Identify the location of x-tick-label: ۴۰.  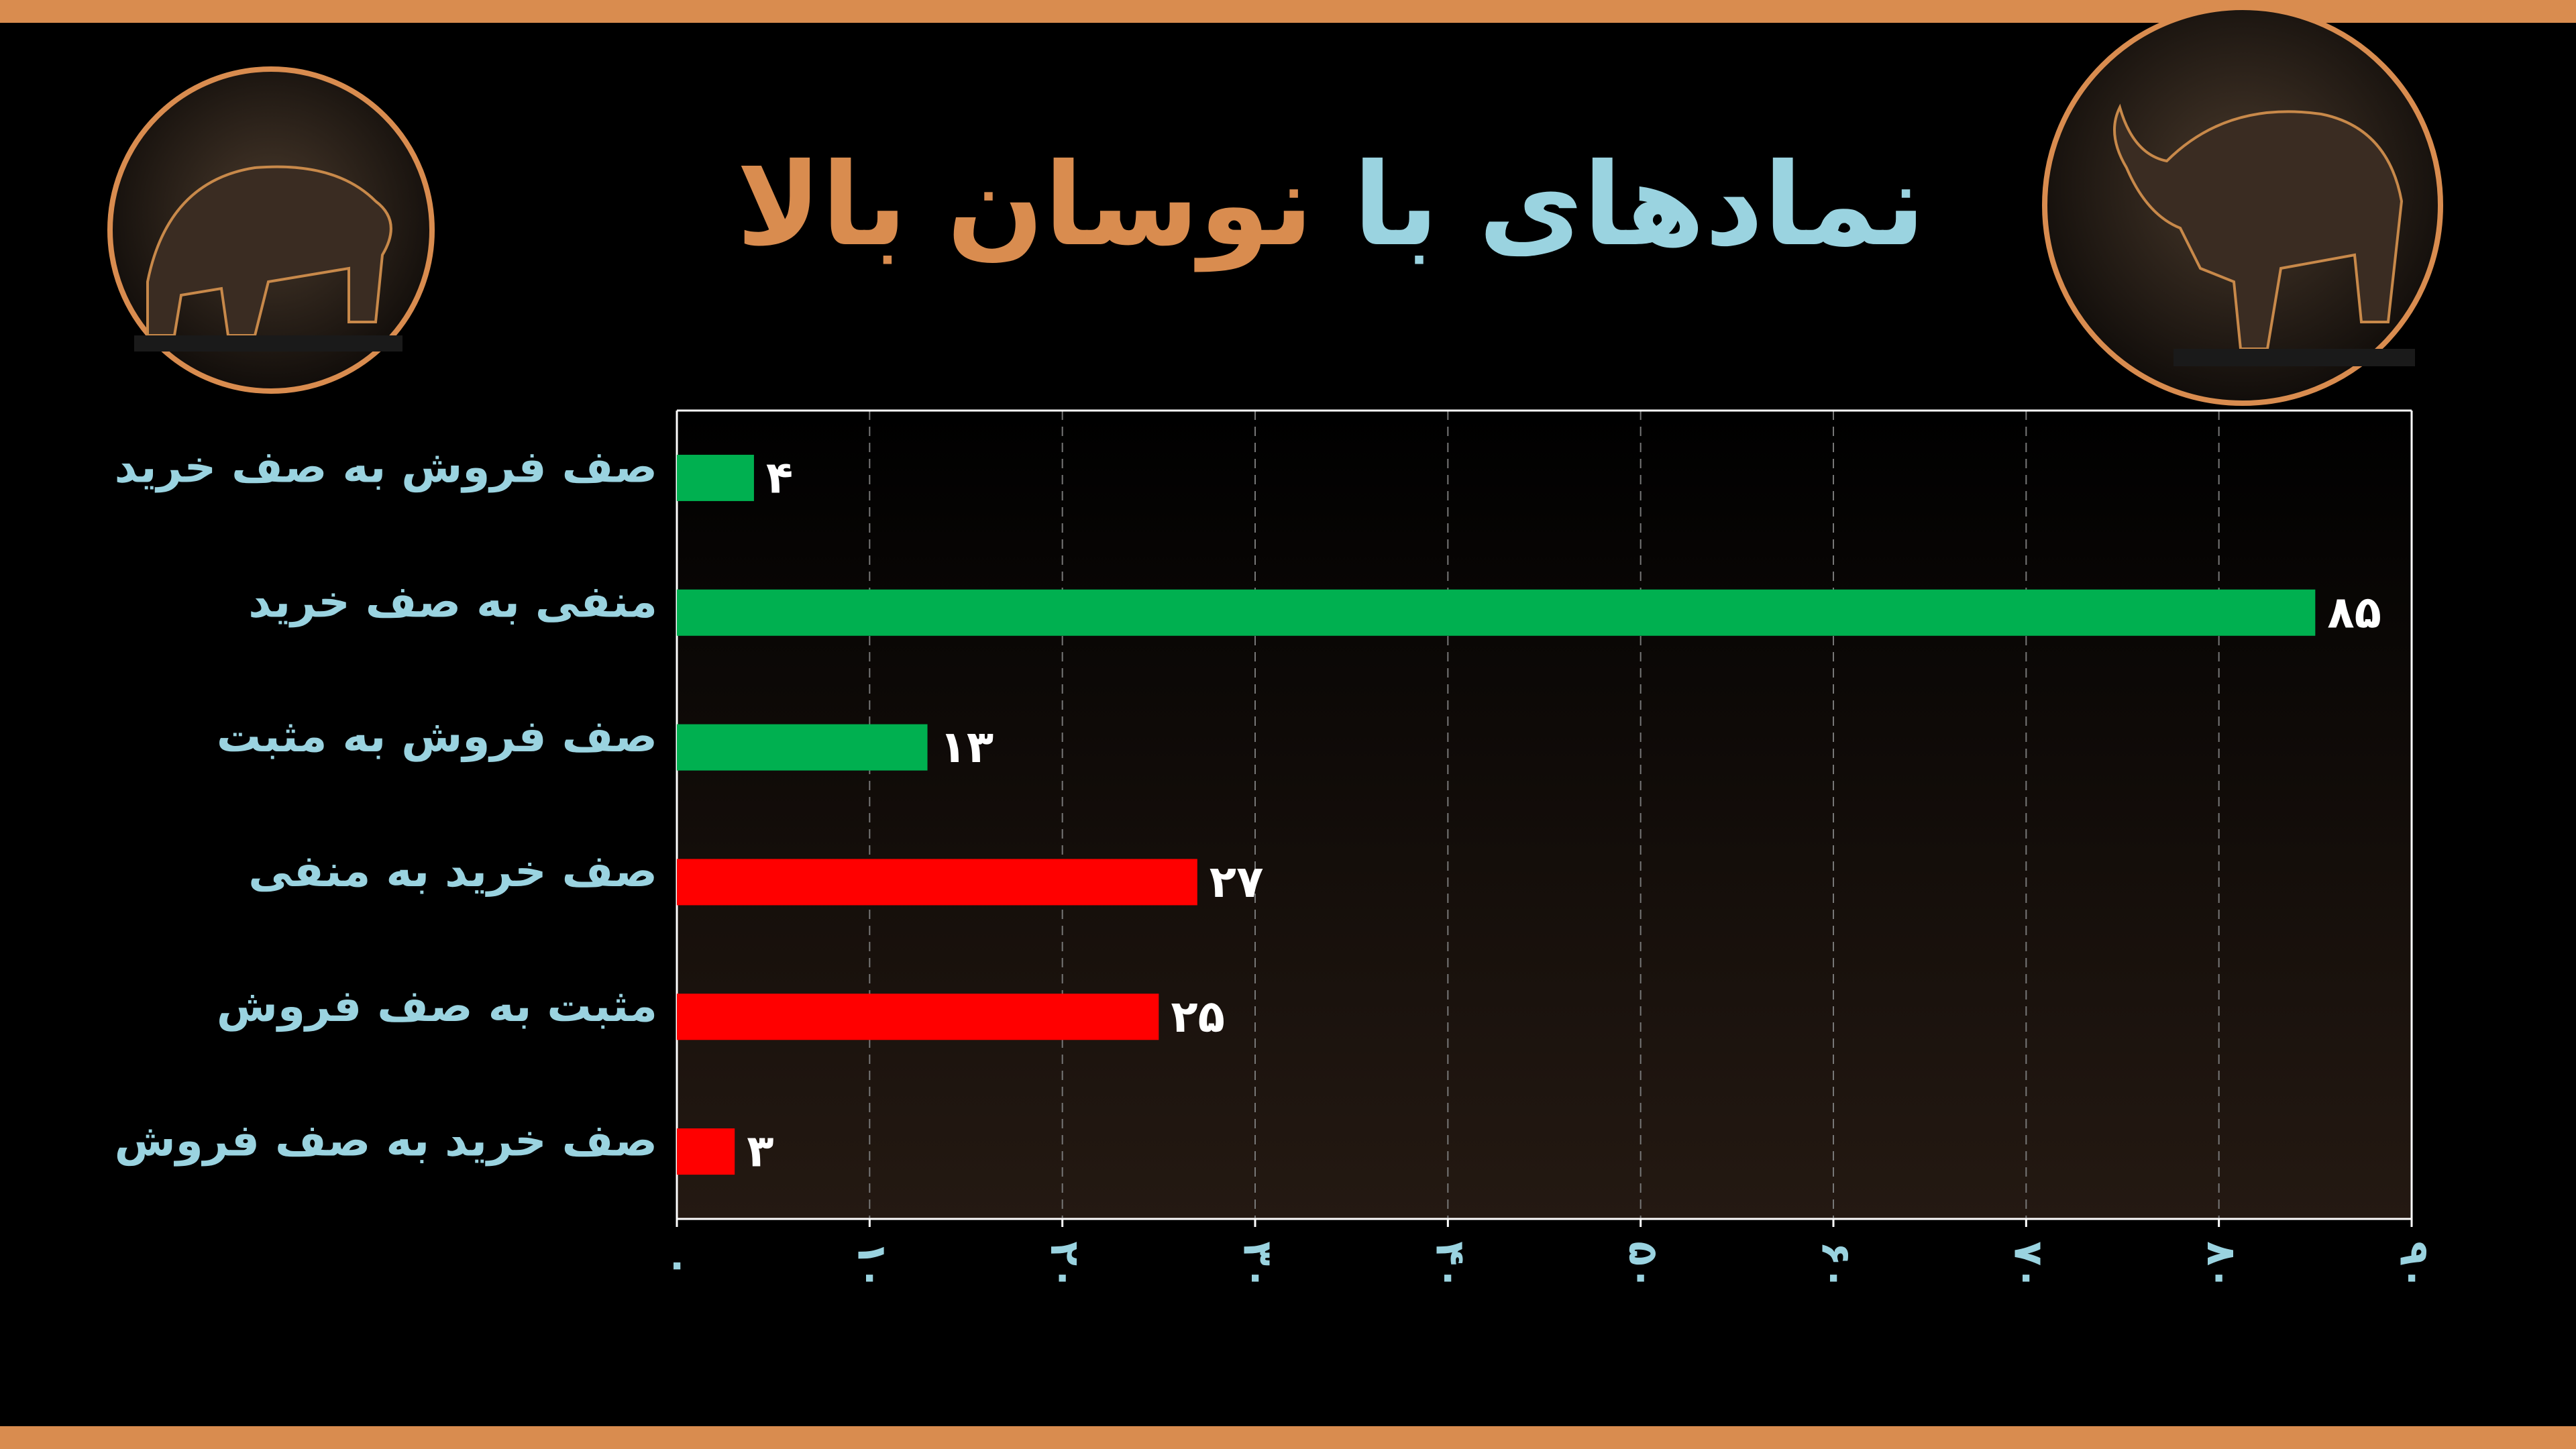
(1450, 1265).